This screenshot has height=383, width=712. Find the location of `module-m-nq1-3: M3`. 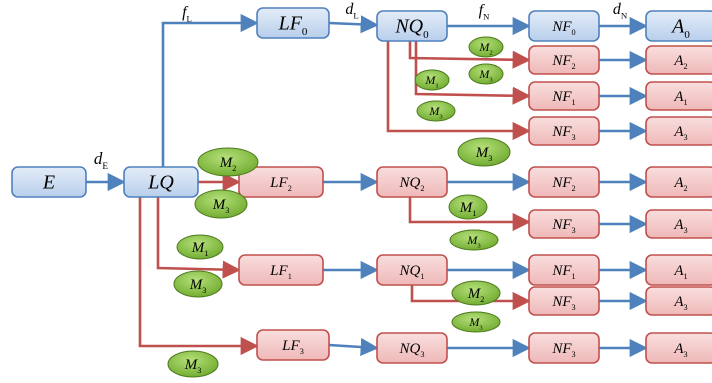

module-m-nq1-3: M3 is located at coordinates (476, 322).